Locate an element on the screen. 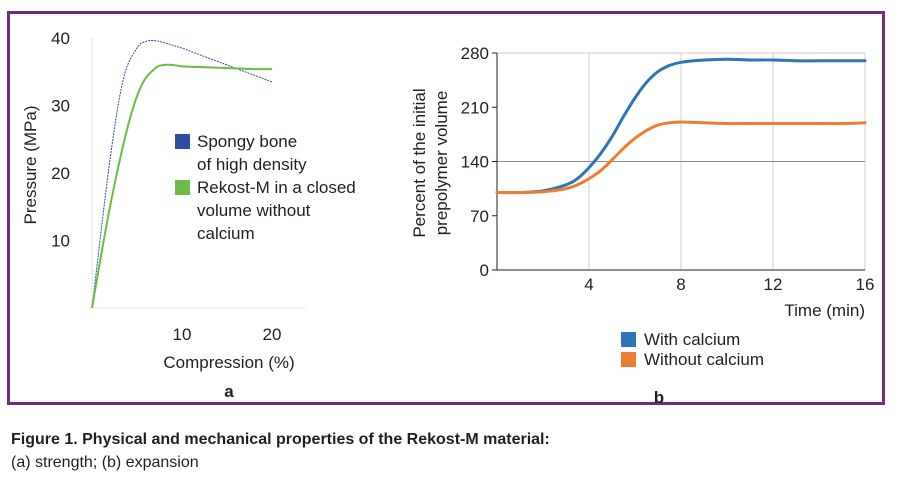 The image size is (898, 482). chart-a-xtick-label: 20 is located at coordinates (272, 334).